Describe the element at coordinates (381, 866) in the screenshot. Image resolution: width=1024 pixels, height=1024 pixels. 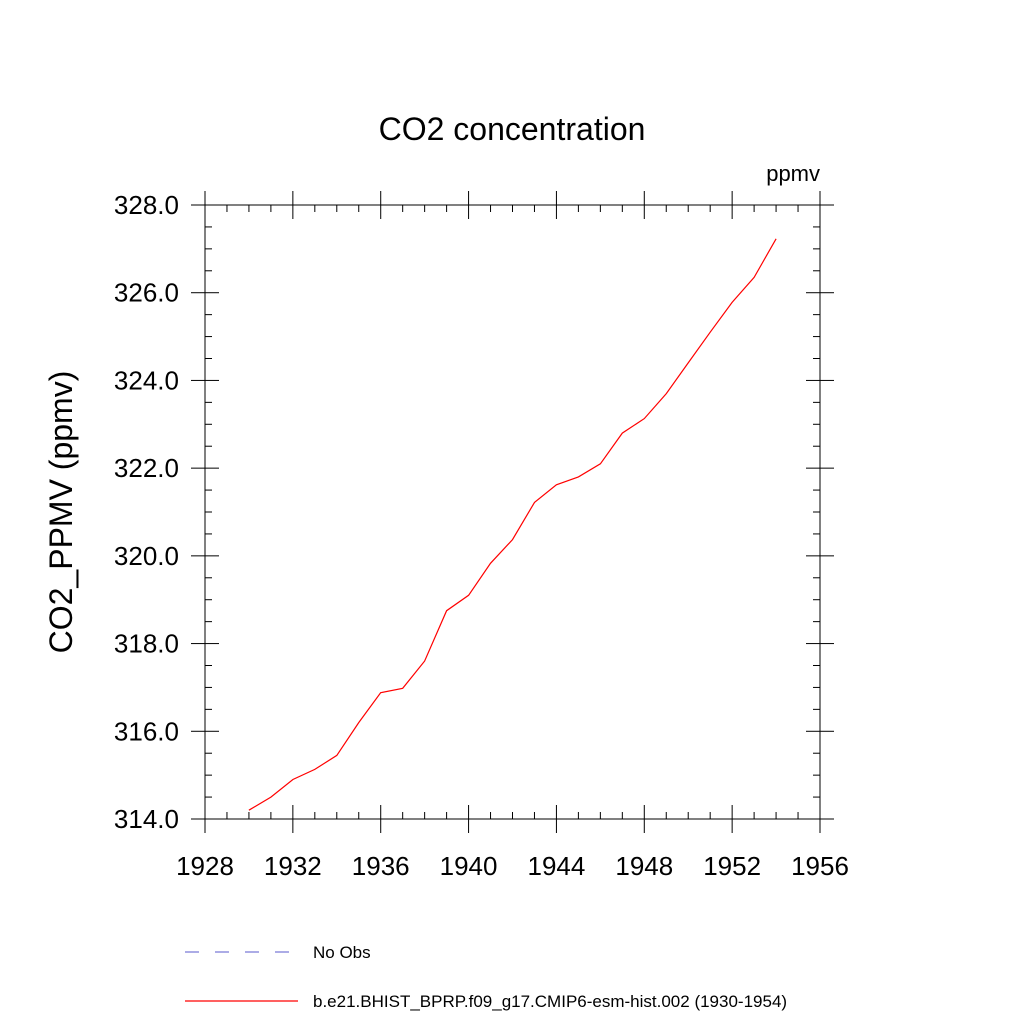
I see `x-tick-label: 1936` at that location.